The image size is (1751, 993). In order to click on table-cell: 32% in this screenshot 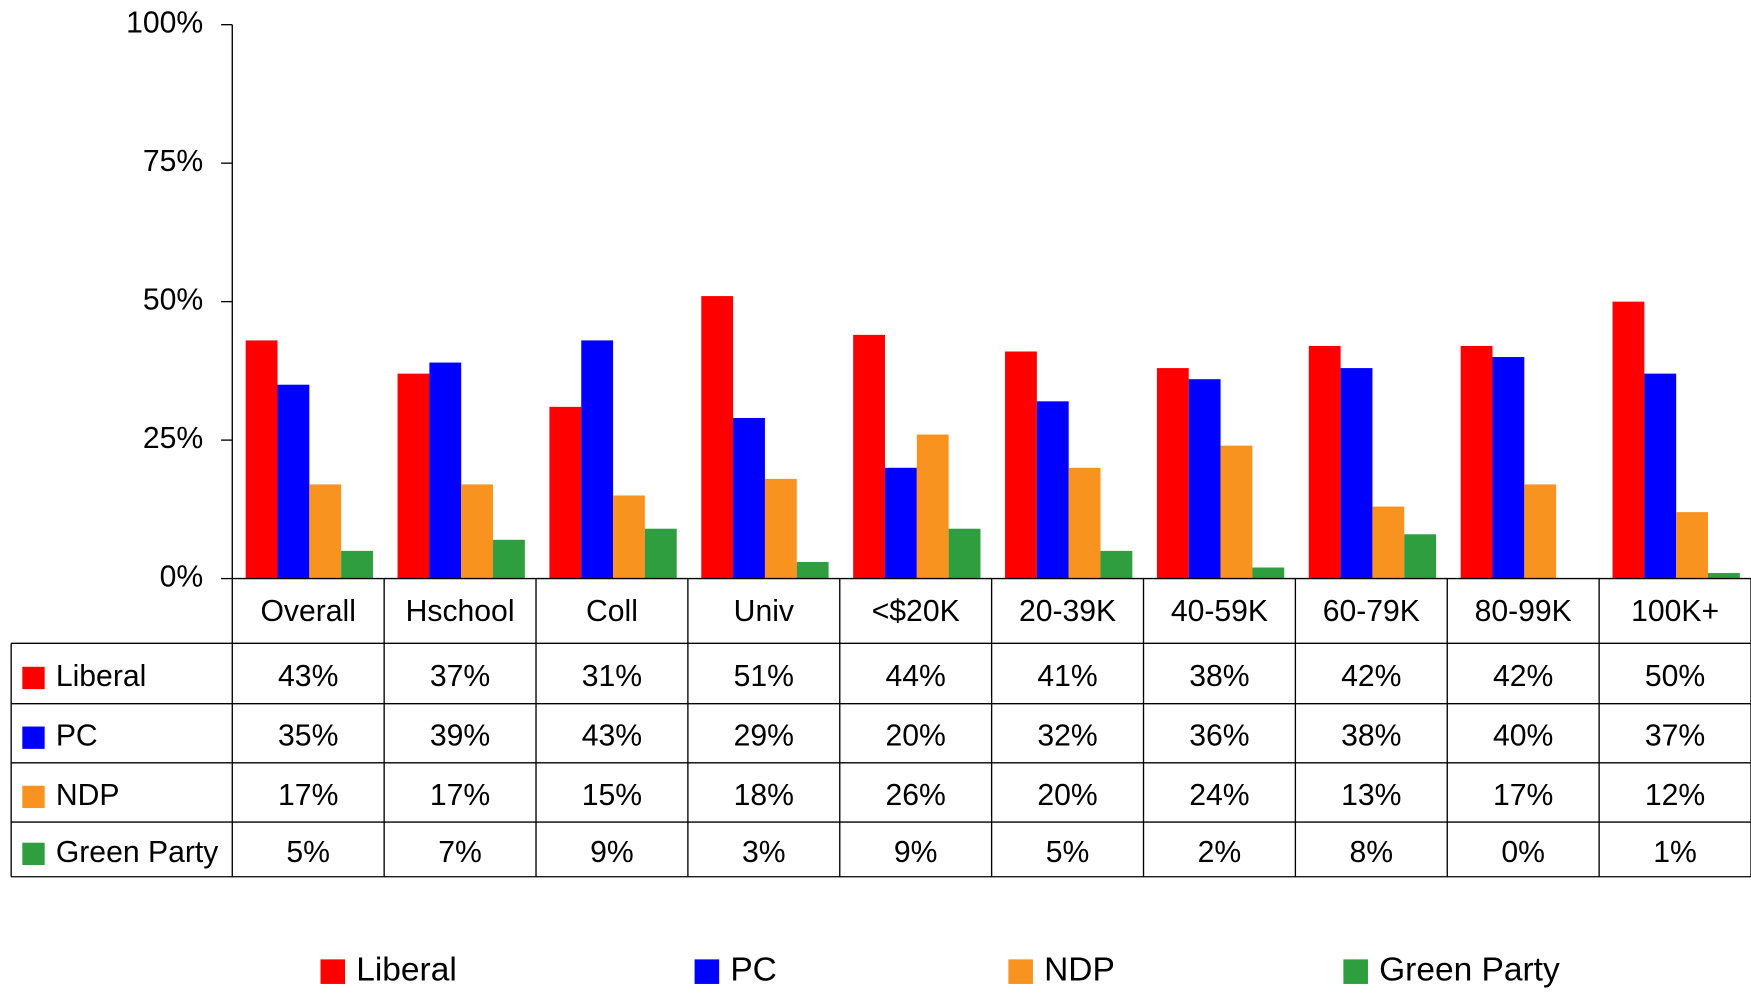, I will do `click(1067, 736)`.